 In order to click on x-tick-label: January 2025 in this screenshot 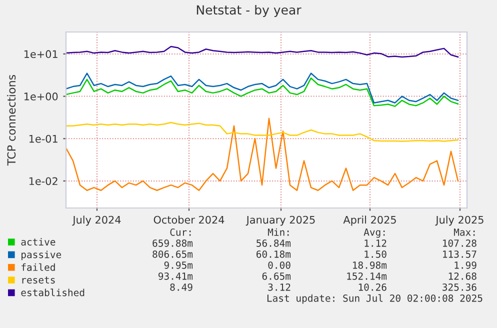, I will do `click(280, 221)`.